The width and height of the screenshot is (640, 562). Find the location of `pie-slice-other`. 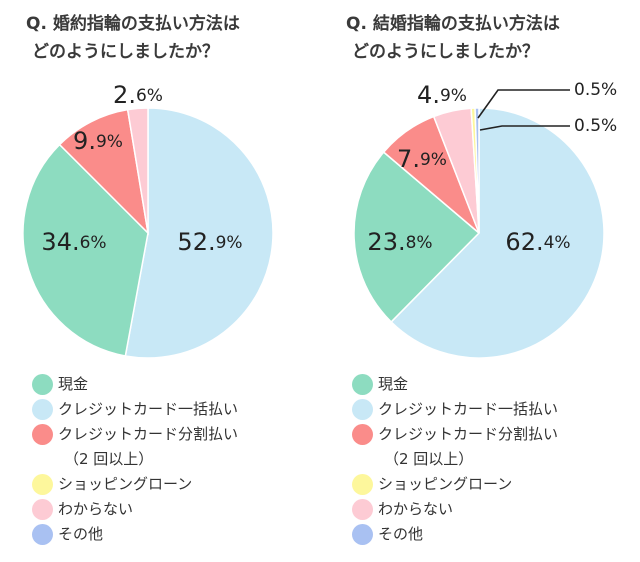

pie-slice-other is located at coordinates (477, 170).